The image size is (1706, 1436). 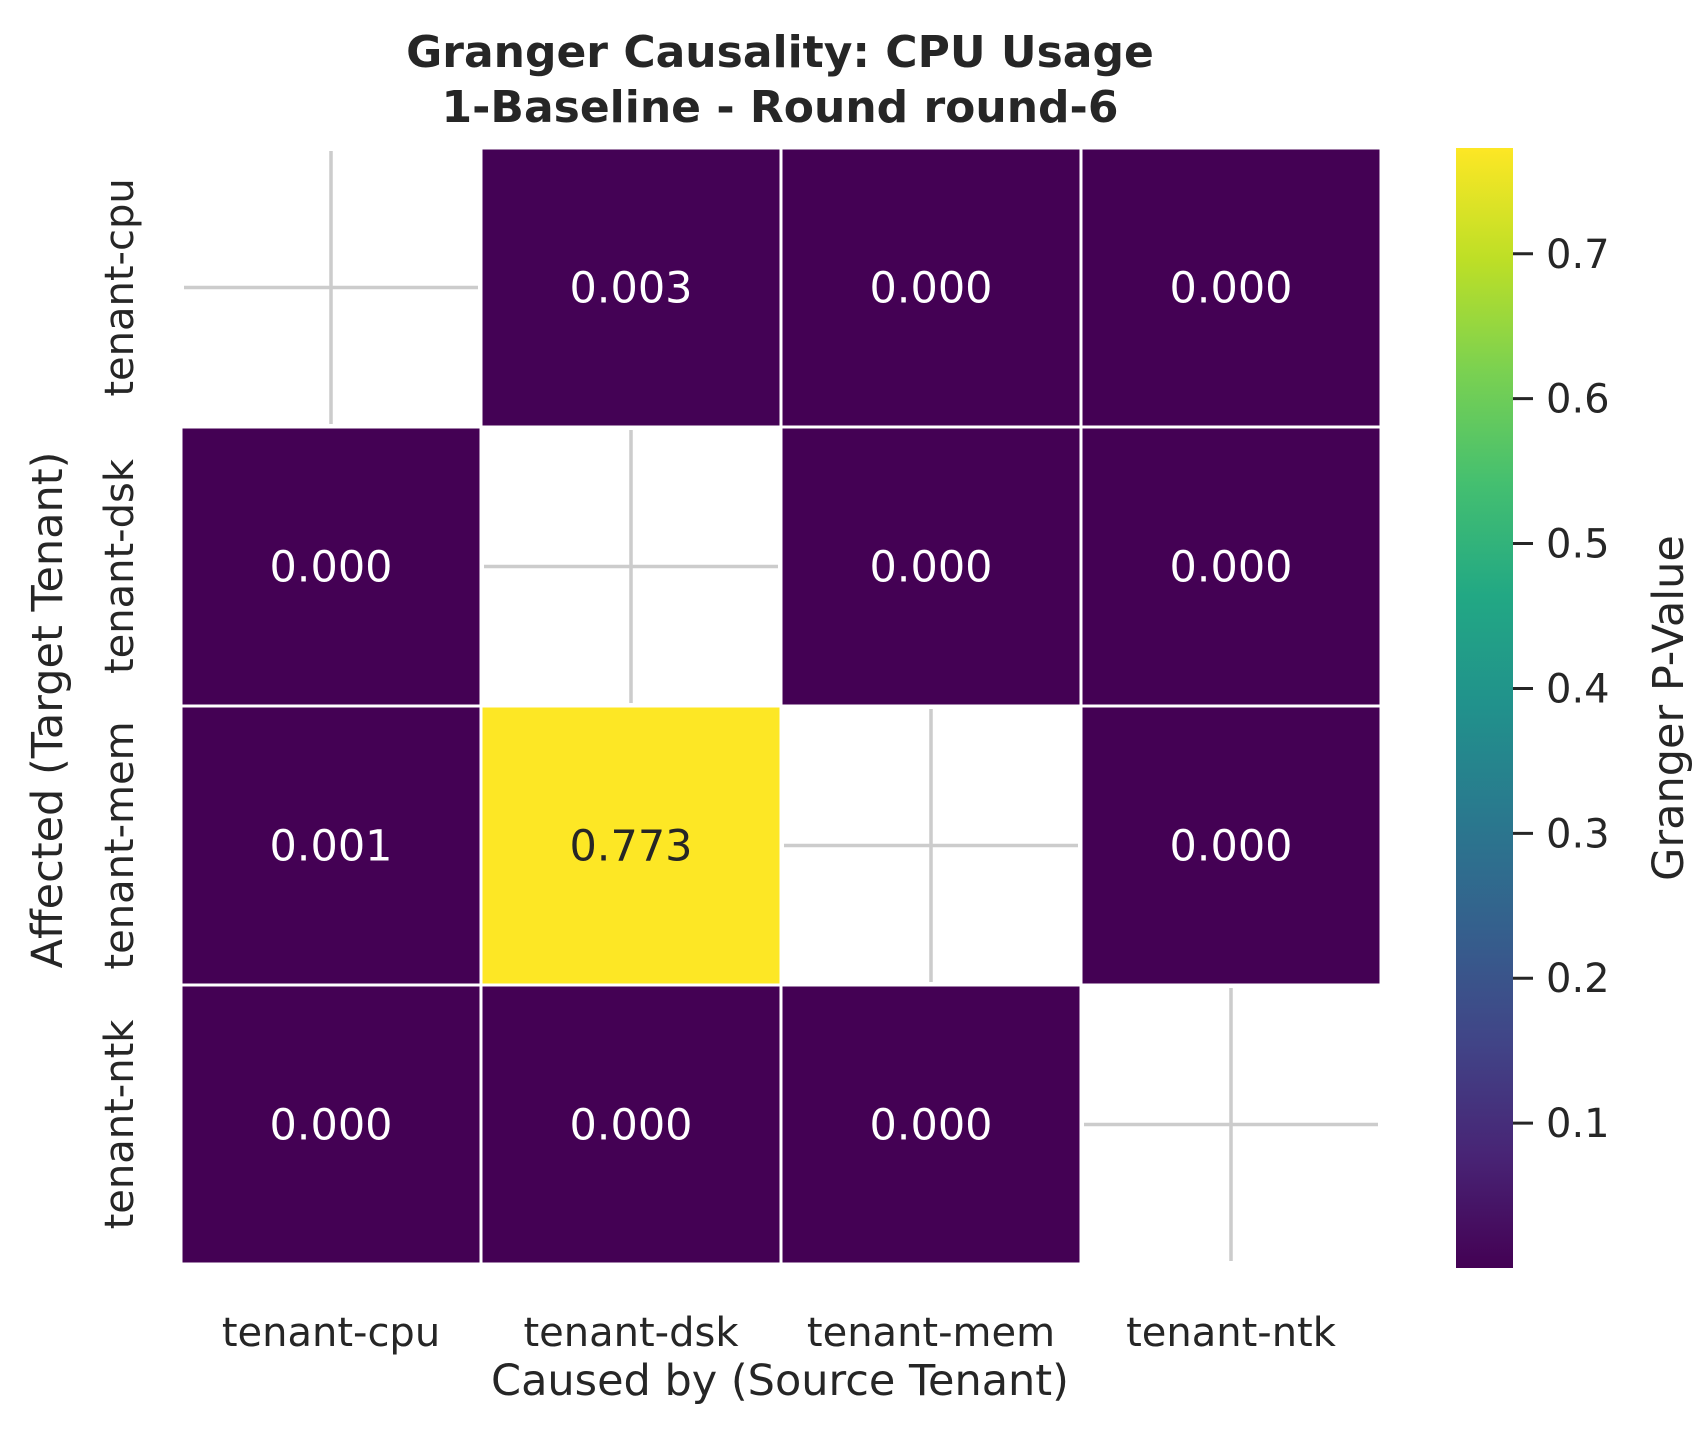 I want to click on cell-value-label-mem-cpu: 0.001, so click(x=330, y=847).